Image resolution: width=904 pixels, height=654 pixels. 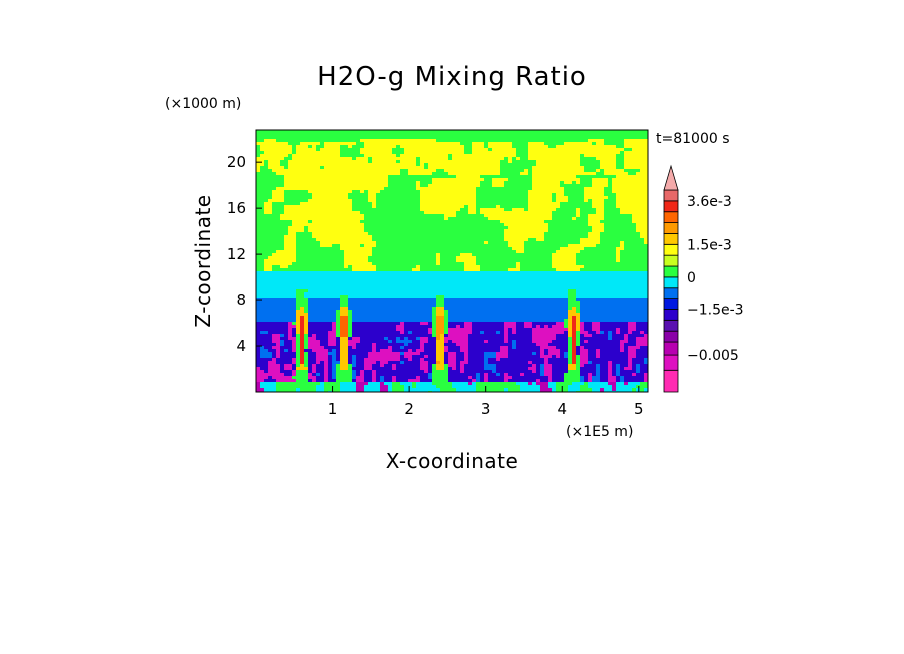 What do you see at coordinates (452, 77) in the screenshot?
I see `chart-title: H2O-g Mixing Ratio` at bounding box center [452, 77].